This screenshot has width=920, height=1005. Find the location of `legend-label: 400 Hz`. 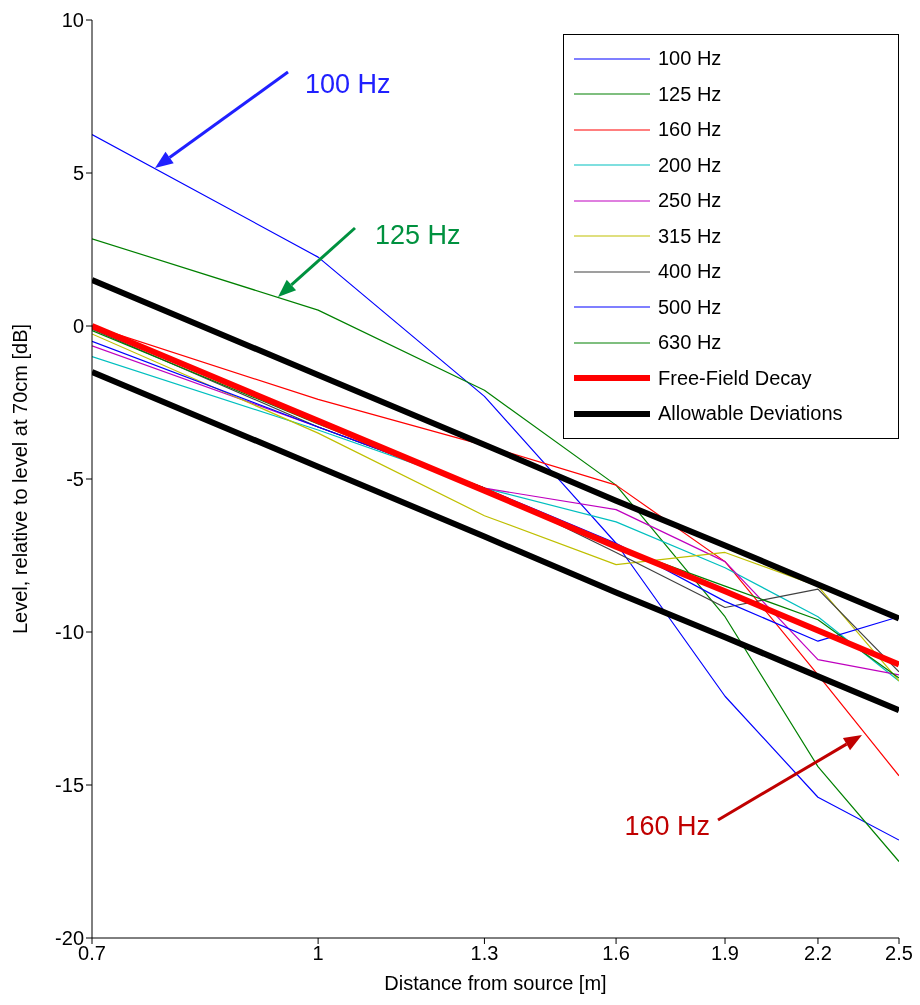

legend-label: 400 Hz is located at coordinates (690, 272).